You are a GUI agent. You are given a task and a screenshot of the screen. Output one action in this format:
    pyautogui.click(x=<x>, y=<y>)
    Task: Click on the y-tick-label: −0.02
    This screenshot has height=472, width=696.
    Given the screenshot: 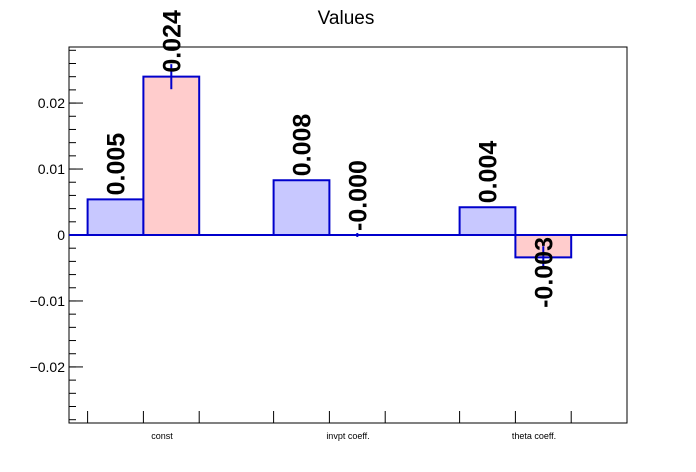 What is the action you would take?
    pyautogui.click(x=48, y=367)
    